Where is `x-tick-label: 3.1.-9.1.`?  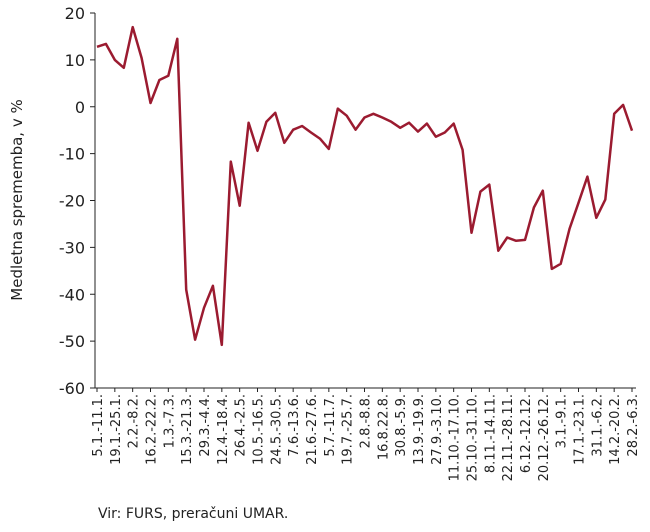
x-tick-label: 3.1.-9.1. is located at coordinates (562, 421).